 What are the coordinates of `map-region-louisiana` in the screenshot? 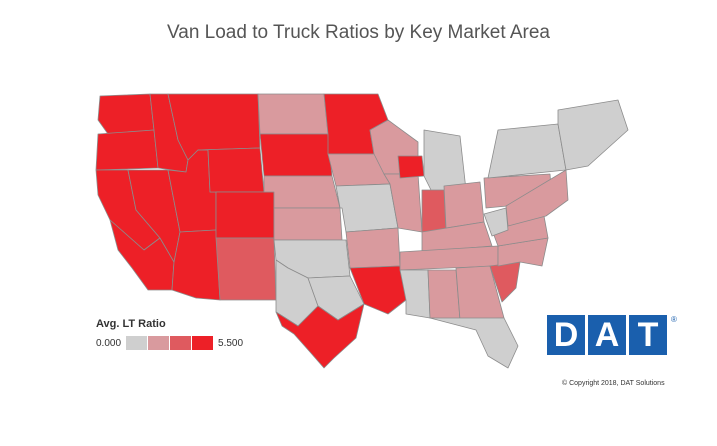 It's located at (378, 290).